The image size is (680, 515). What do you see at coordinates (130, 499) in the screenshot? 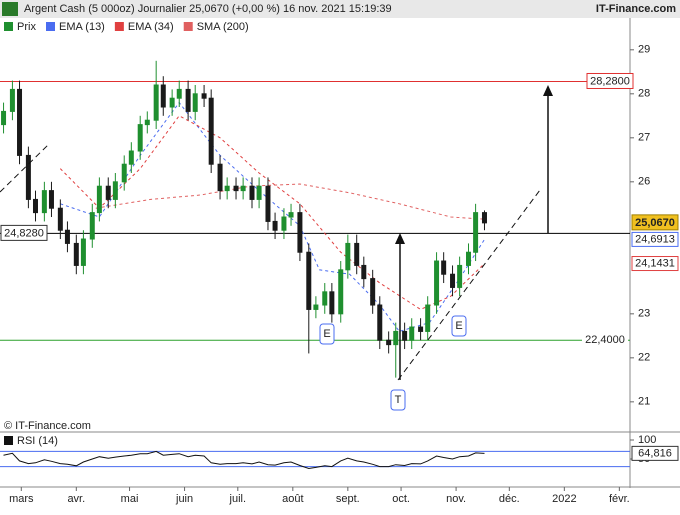
I see `x-tick-label: mai` at bounding box center [130, 499].